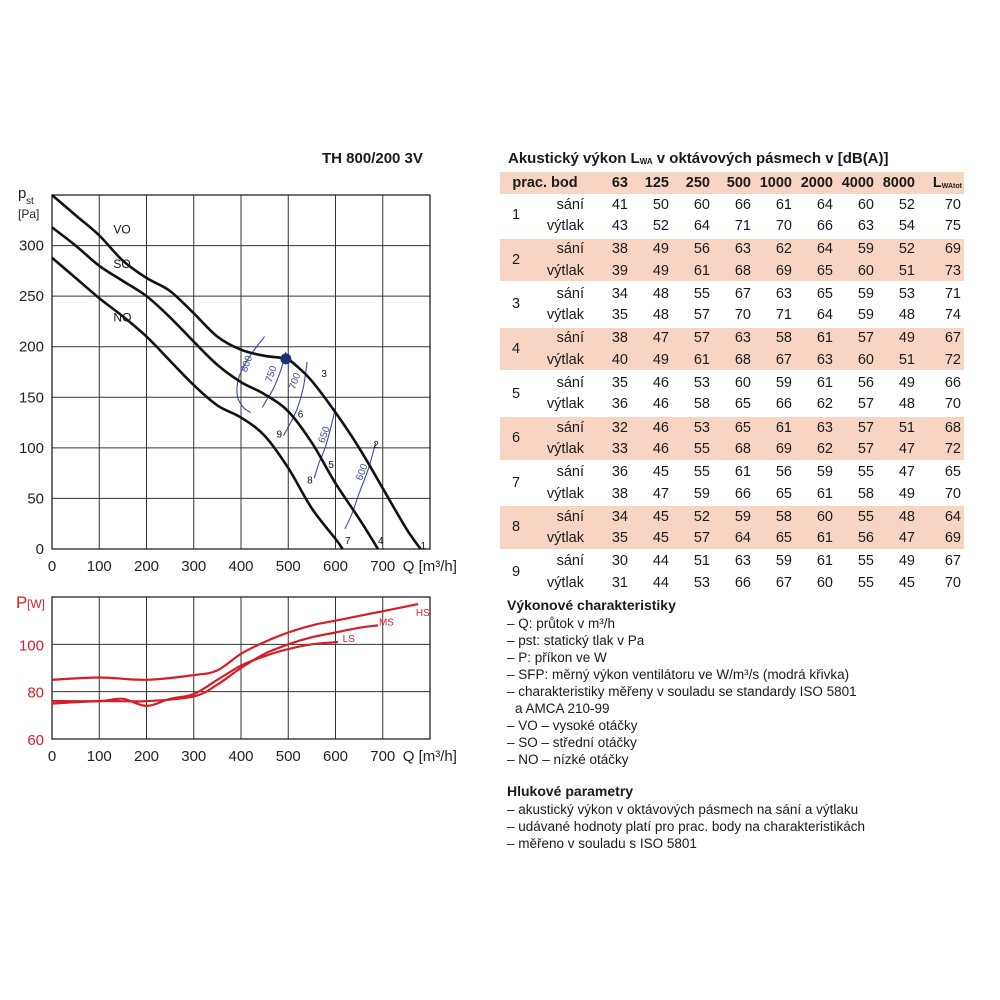 Image resolution: width=1000 pixels, height=1000 pixels. I want to click on power-curve-label-ms: MS, so click(386, 622).